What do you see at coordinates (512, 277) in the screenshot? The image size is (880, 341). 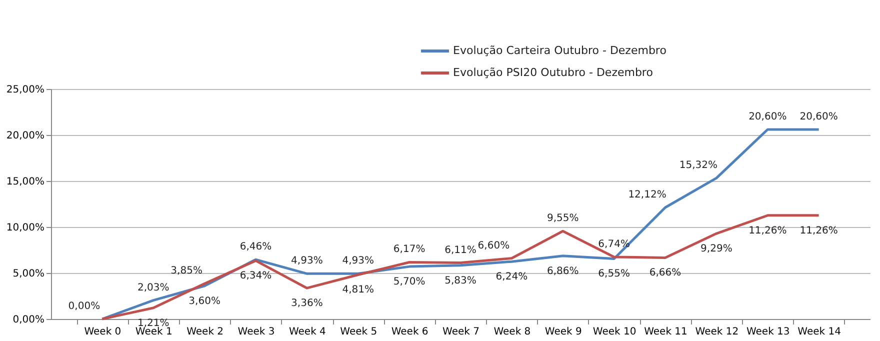 I see `data-label: 6,24%` at bounding box center [512, 277].